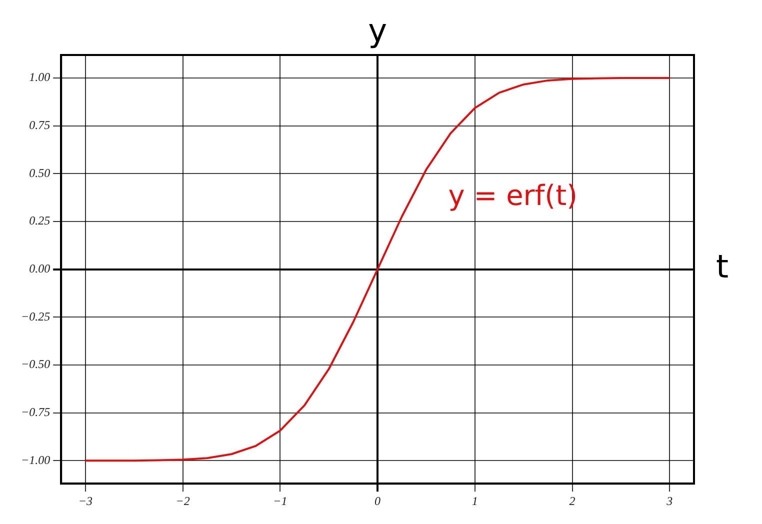 The height and width of the screenshot is (524, 762). Describe the element at coordinates (475, 501) in the screenshot. I see `x-tick-label: 1` at that location.